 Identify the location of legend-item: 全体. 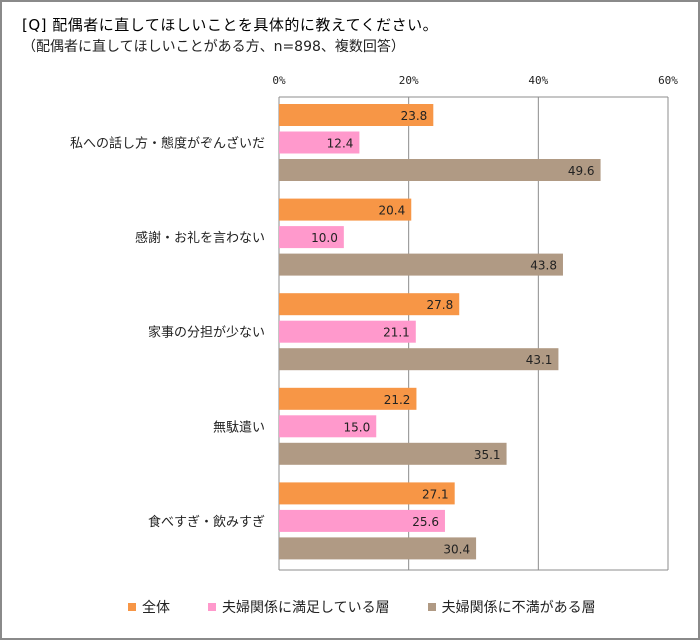
(149, 607).